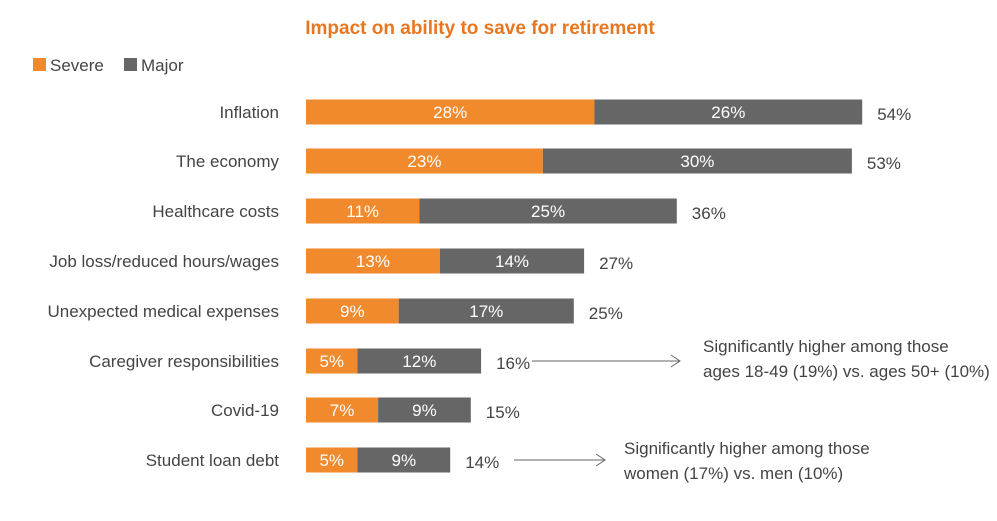  What do you see at coordinates (513, 363) in the screenshot?
I see `total-label: 16%` at bounding box center [513, 363].